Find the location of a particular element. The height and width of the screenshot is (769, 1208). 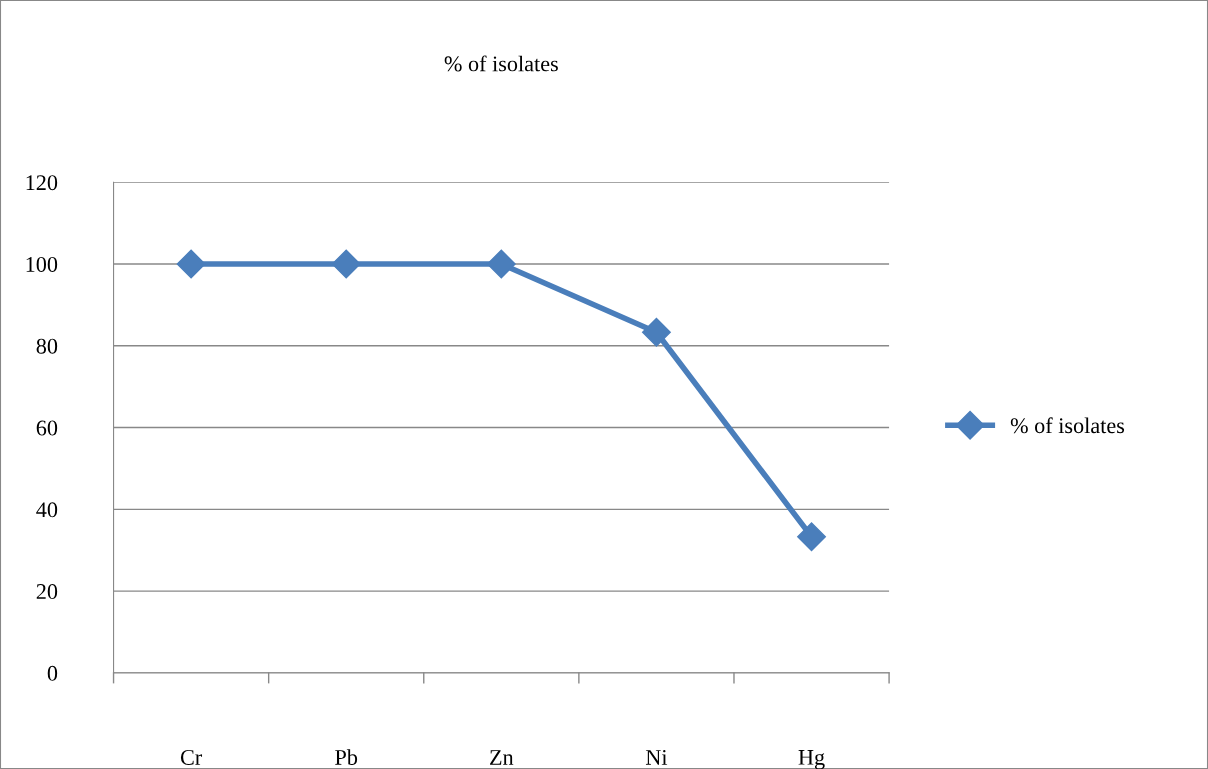

y-tick-label: 120 is located at coordinates (42, 183).